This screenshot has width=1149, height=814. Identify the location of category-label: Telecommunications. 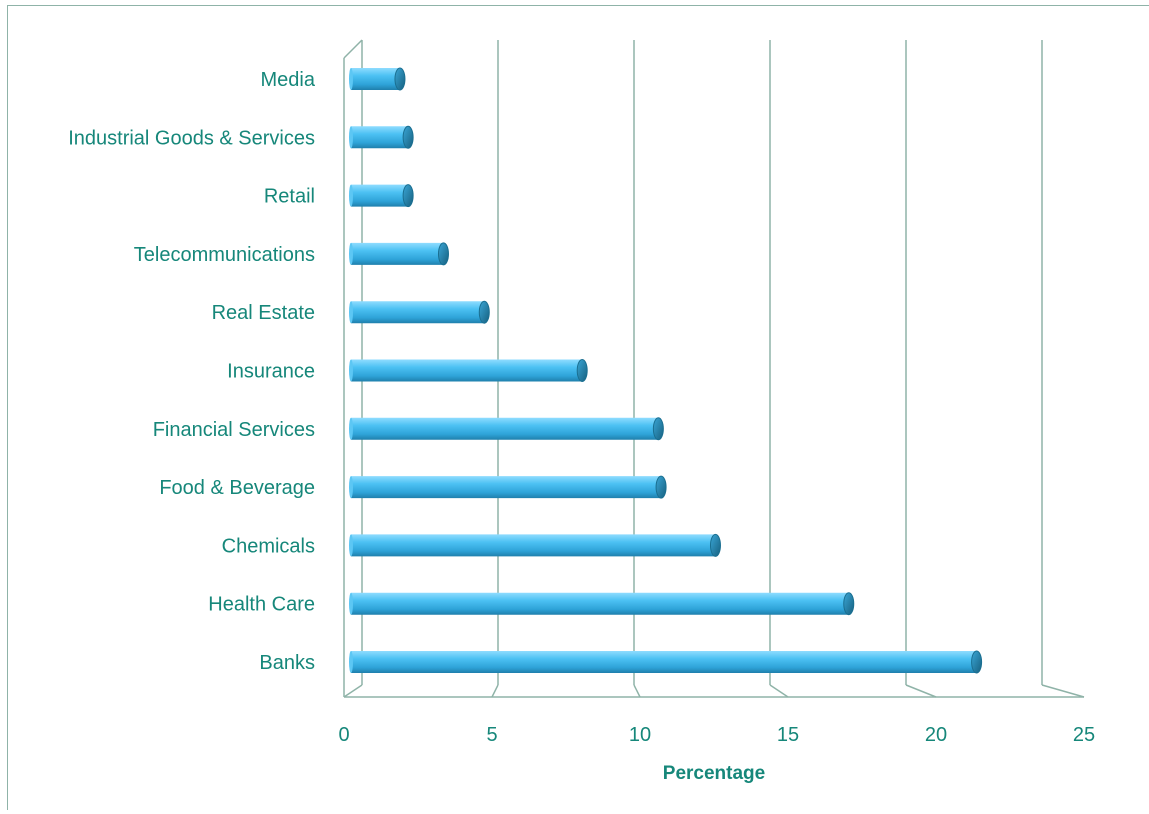
(224, 255).